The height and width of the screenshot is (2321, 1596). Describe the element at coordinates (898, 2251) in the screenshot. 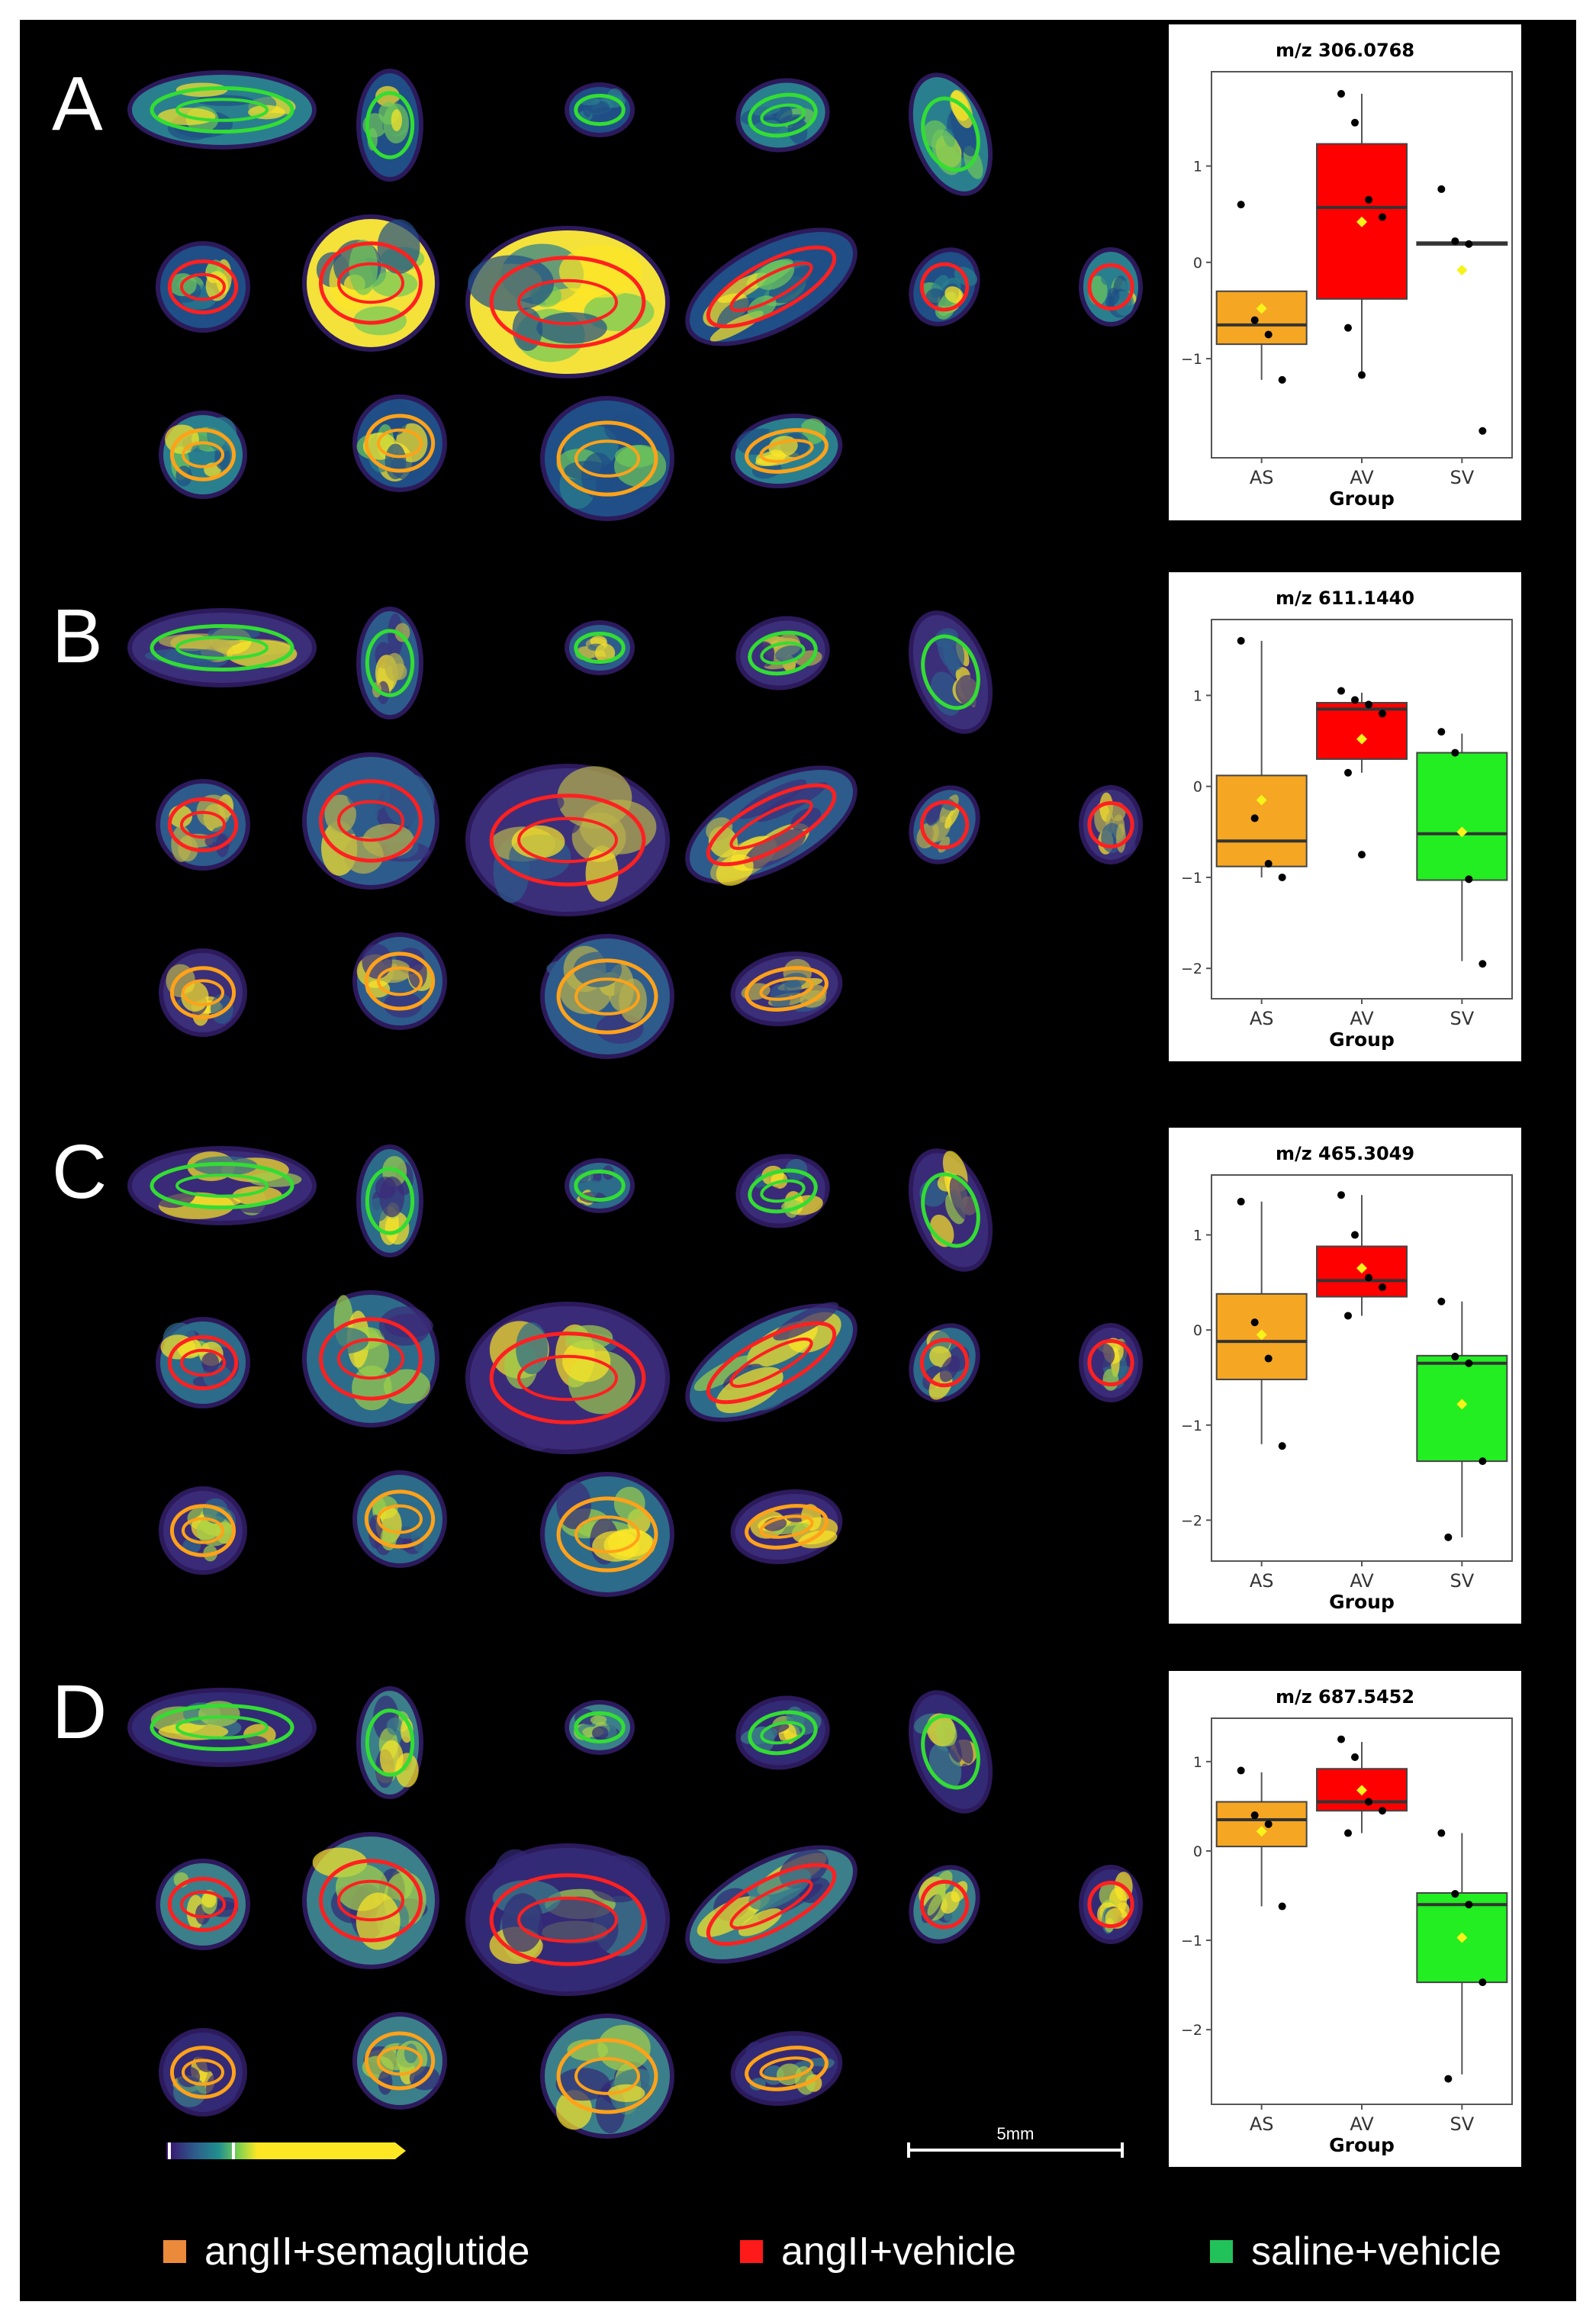

I see `legend-label: angII+vehicle` at that location.